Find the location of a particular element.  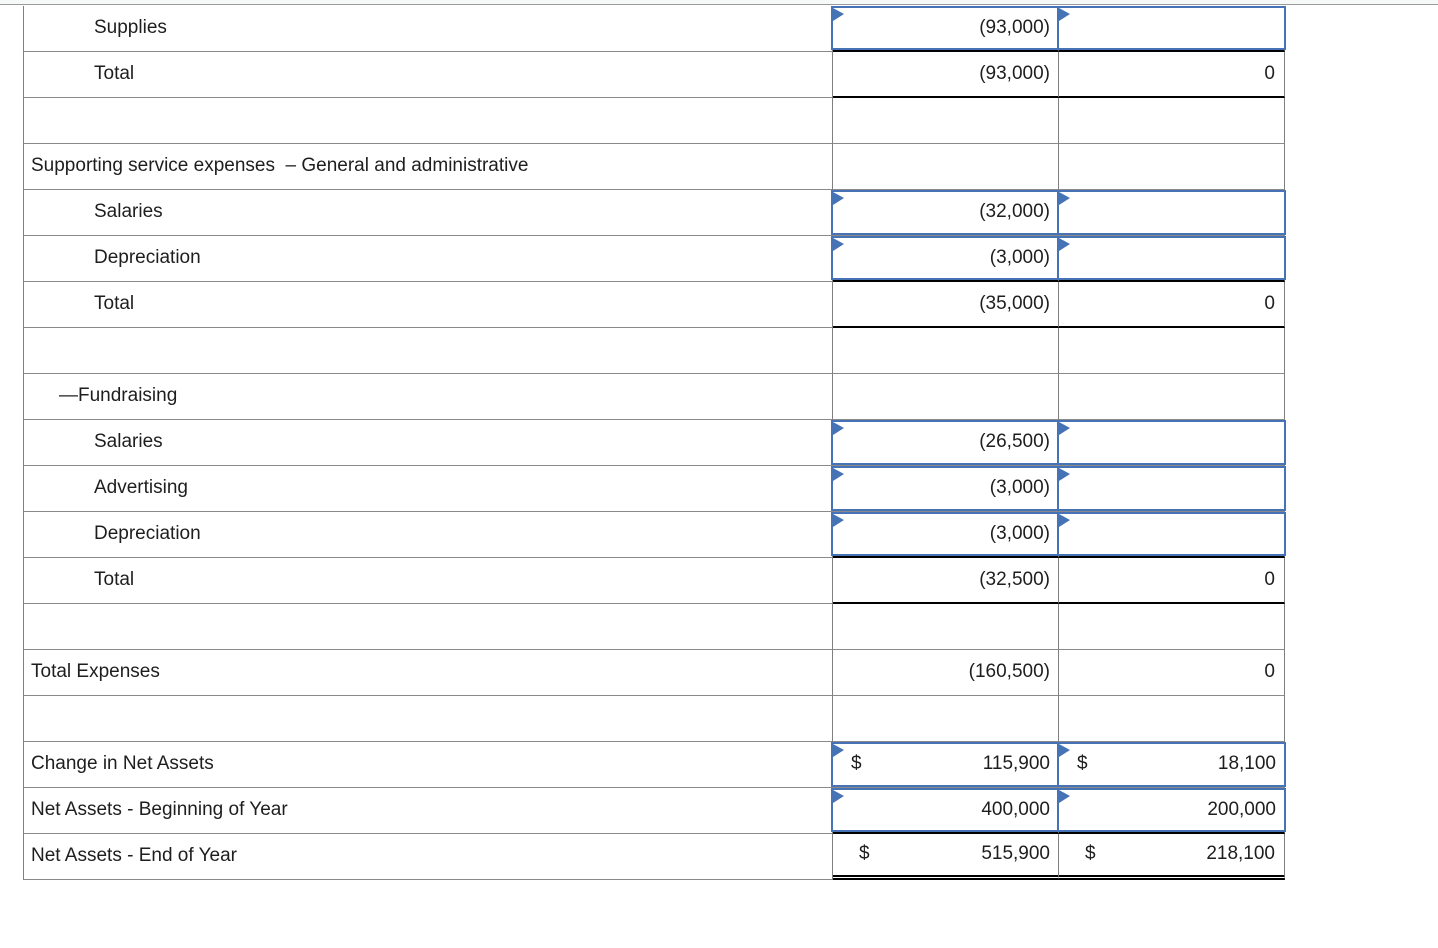

page-top-divider is located at coordinates (719, 2).